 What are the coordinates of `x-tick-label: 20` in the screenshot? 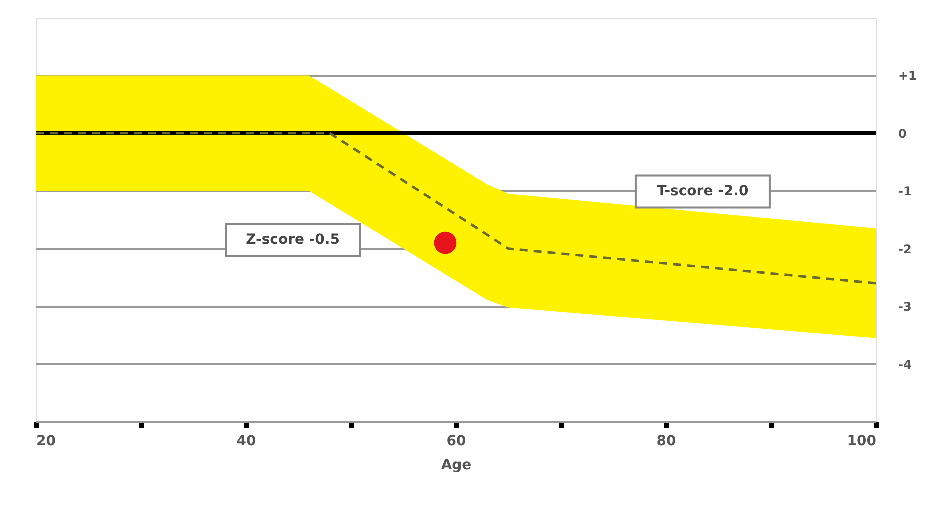 It's located at (46, 442).